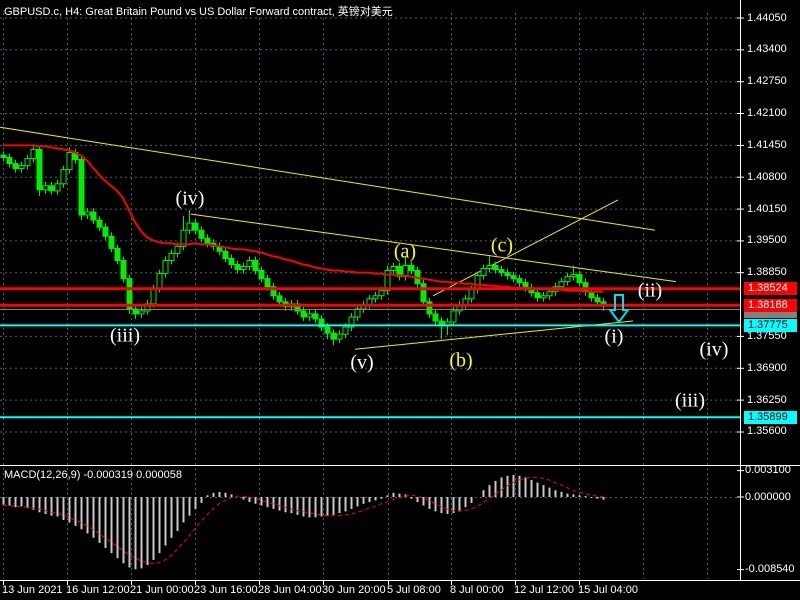  I want to click on macd-signal-line, so click(303, 520).